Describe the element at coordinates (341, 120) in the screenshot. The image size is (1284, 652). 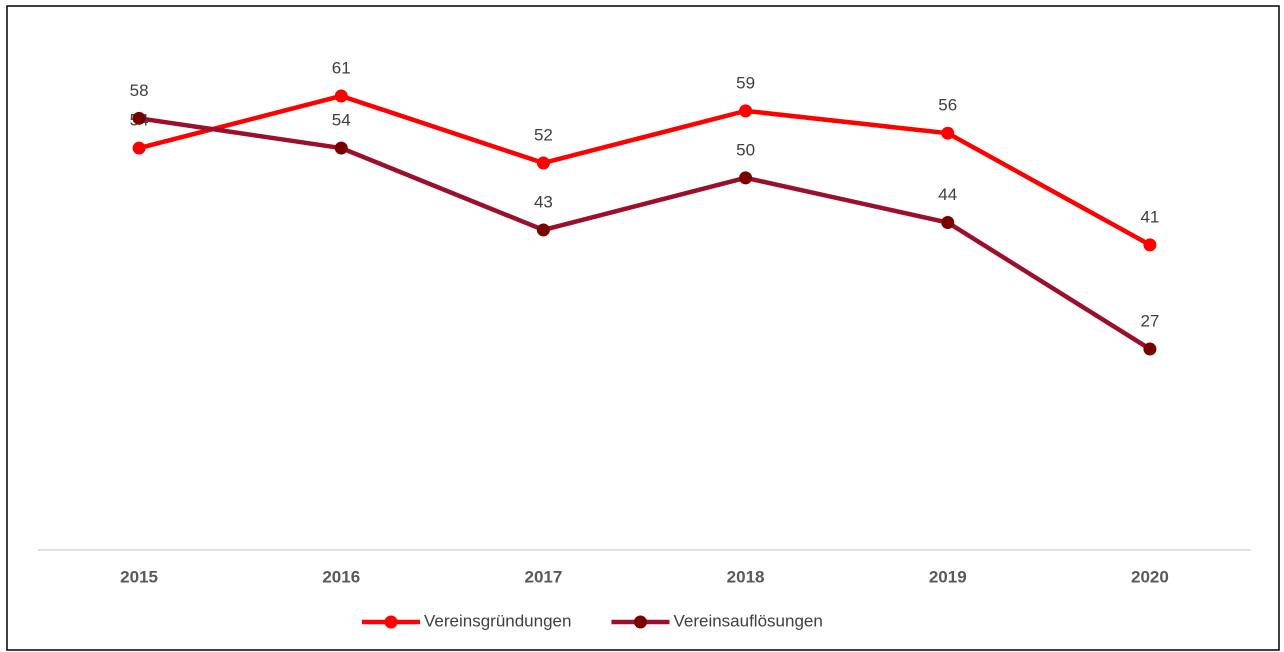
I see `data-label: 54` at that location.